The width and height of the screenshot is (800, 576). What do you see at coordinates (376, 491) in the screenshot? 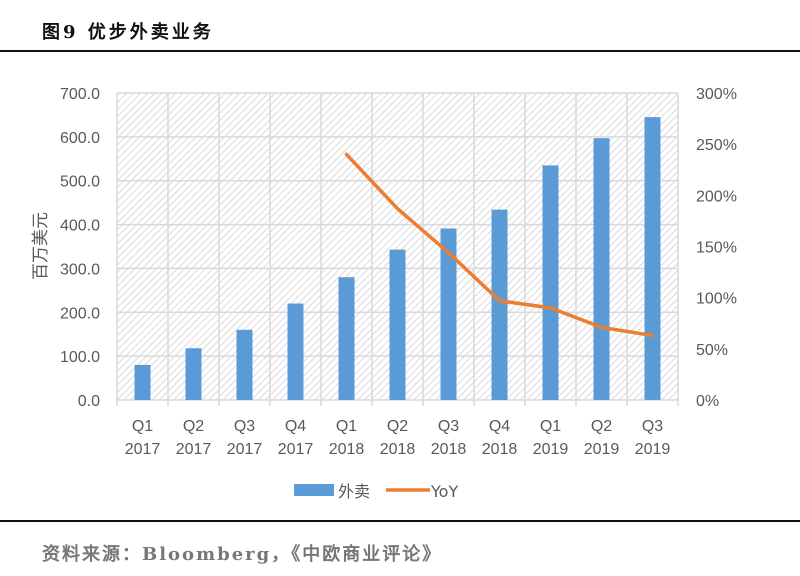
I see `legend: 外卖 YoY` at bounding box center [376, 491].